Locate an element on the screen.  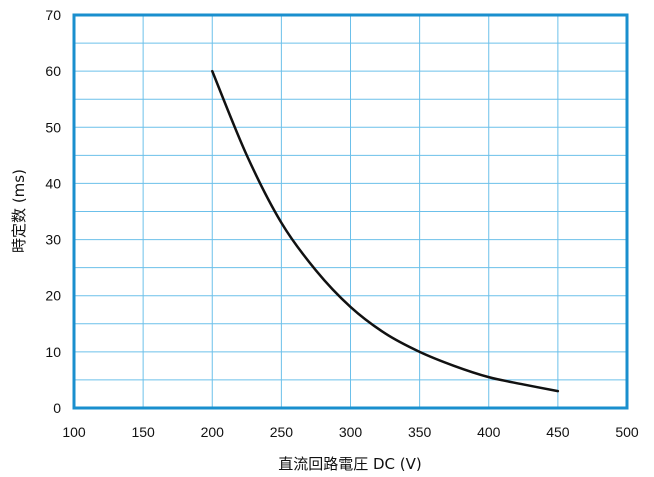
x-tick-label: 100 is located at coordinates (74, 432).